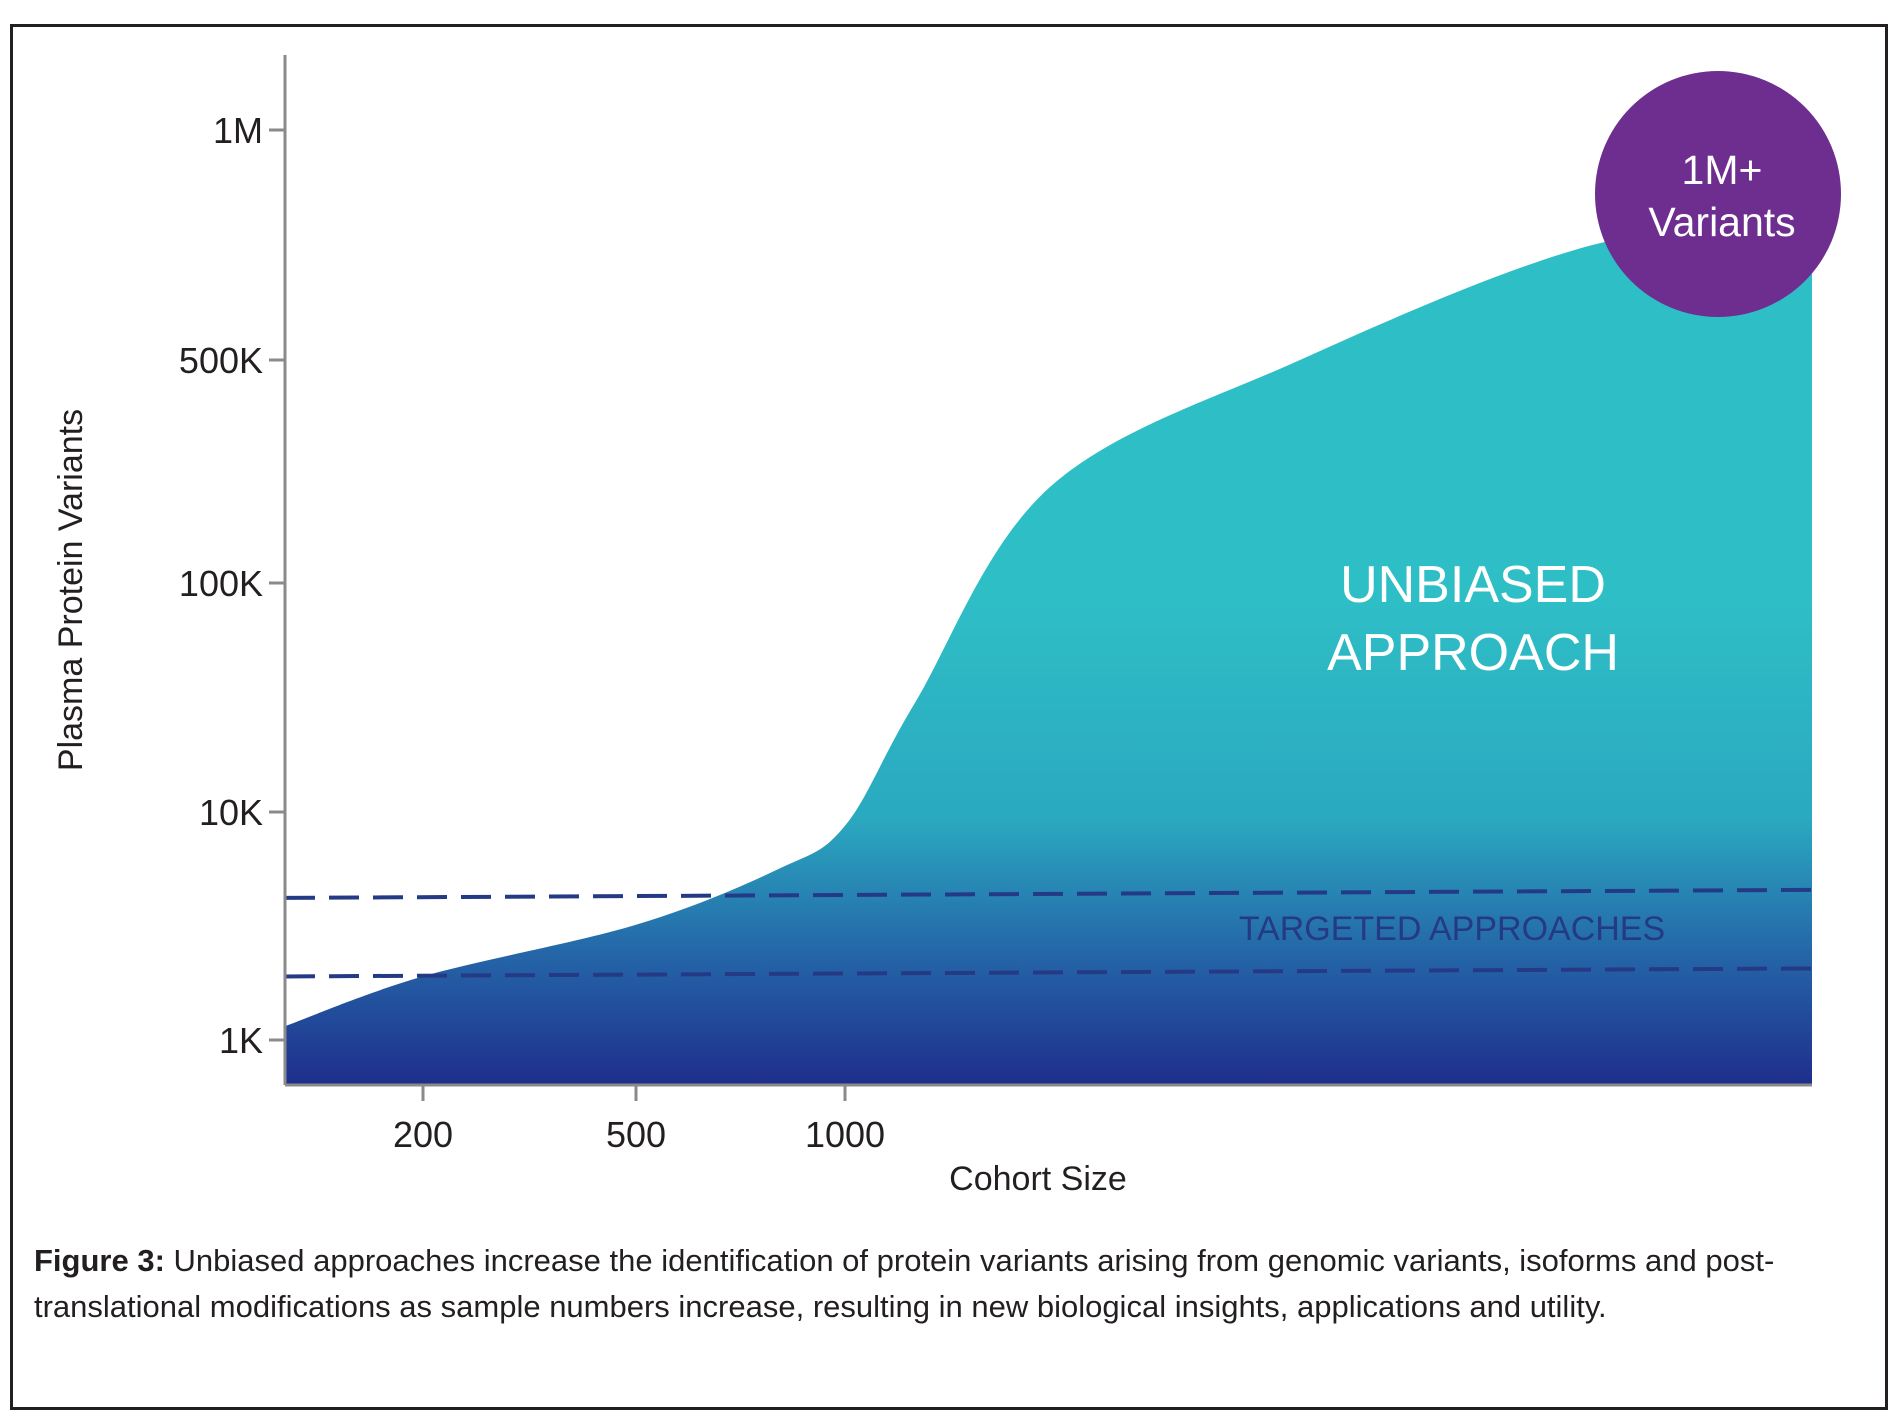 This screenshot has height=1421, width=1904. Describe the element at coordinates (71, 590) in the screenshot. I see `y-axis-title: Plasma Protein Variants` at that location.